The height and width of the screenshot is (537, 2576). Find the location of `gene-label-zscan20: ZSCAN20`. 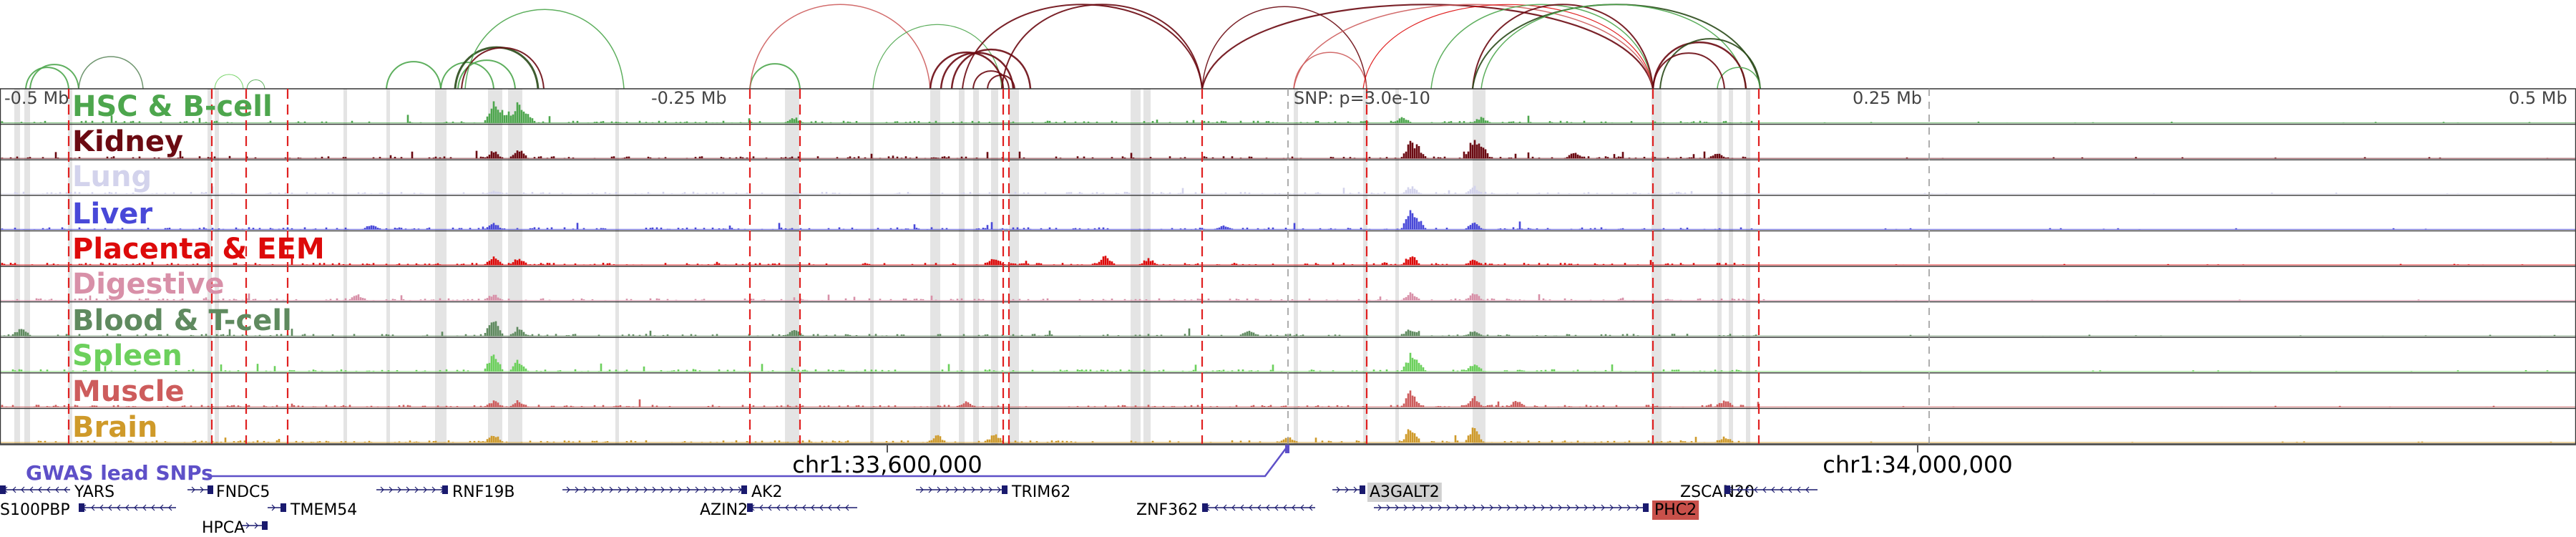

gene-label-zscan20: ZSCAN20 is located at coordinates (1717, 492).